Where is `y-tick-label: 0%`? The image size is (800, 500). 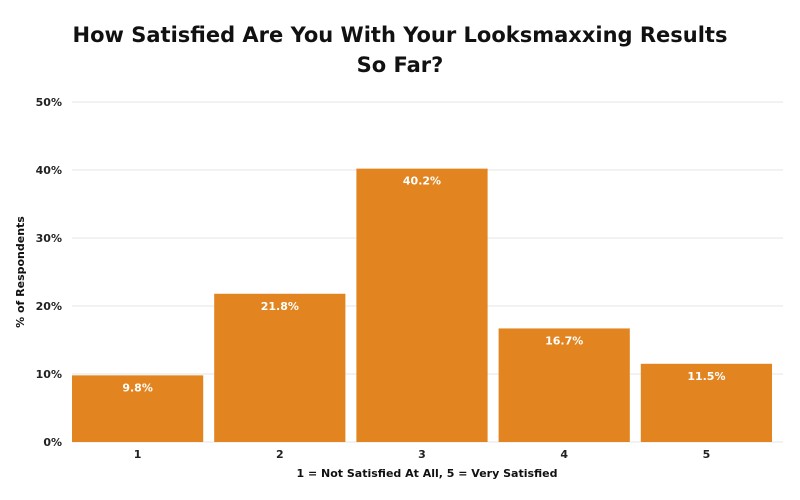 y-tick-label: 0% is located at coordinates (52, 442).